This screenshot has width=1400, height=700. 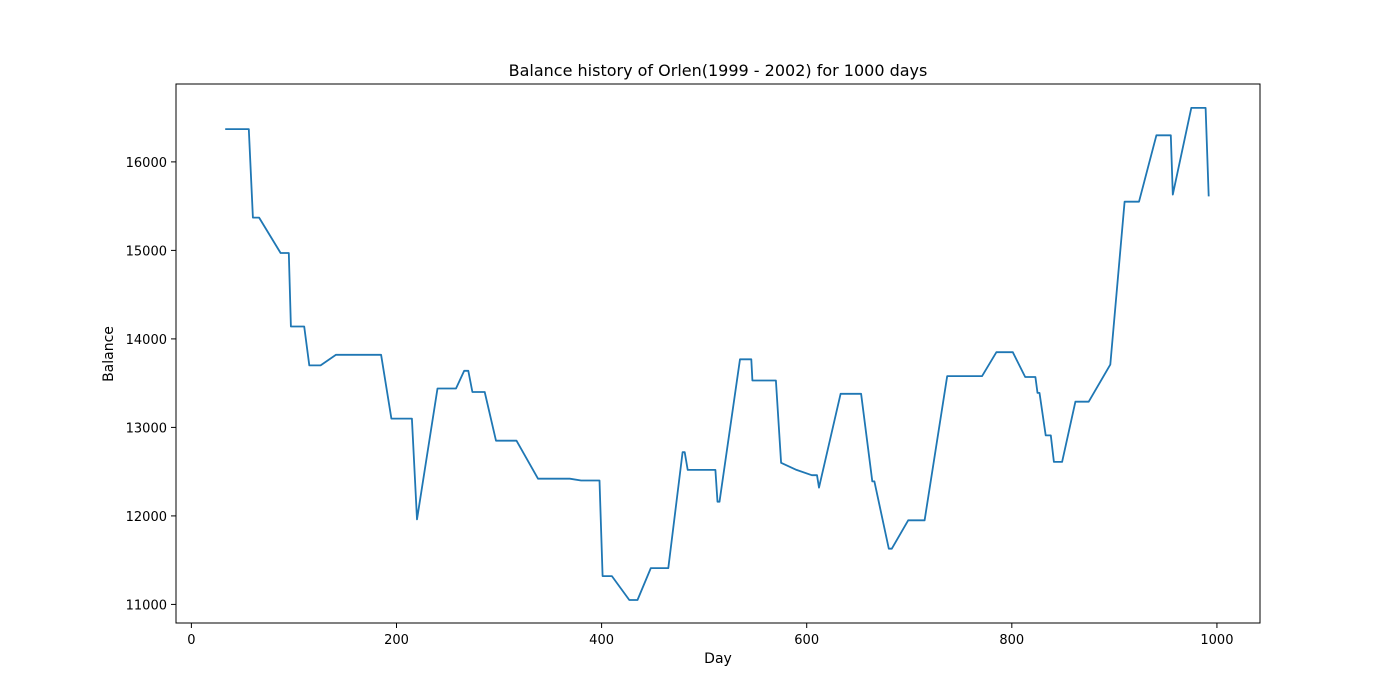 I want to click on y-tick-label: 12000, so click(x=146, y=517).